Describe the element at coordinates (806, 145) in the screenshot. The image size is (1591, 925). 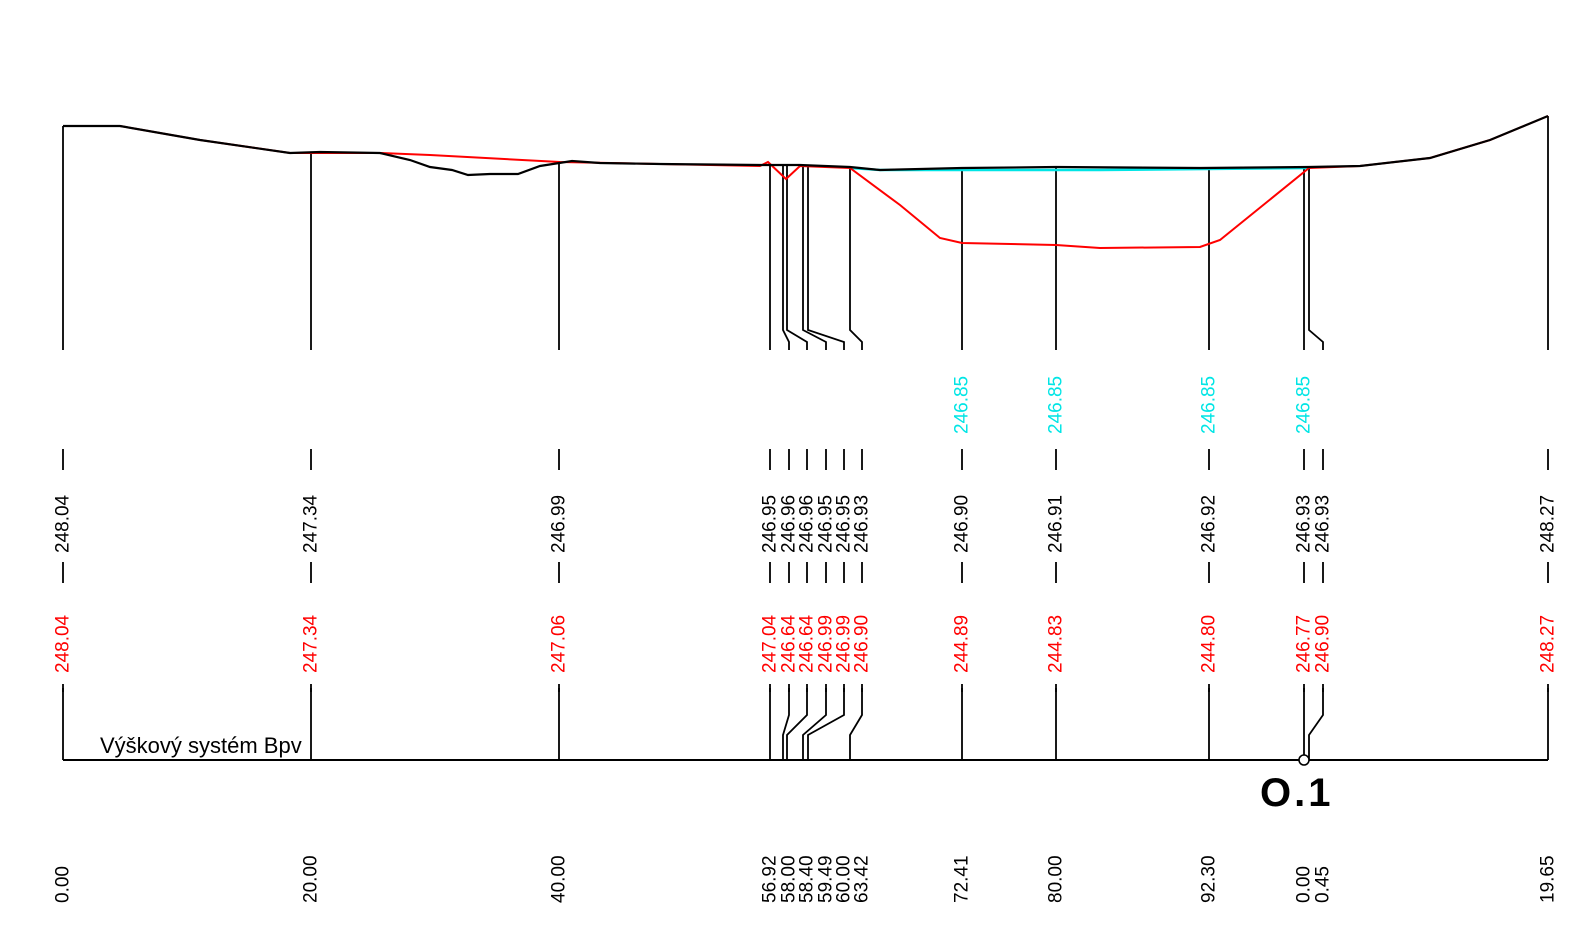
I see `terrain-line` at that location.